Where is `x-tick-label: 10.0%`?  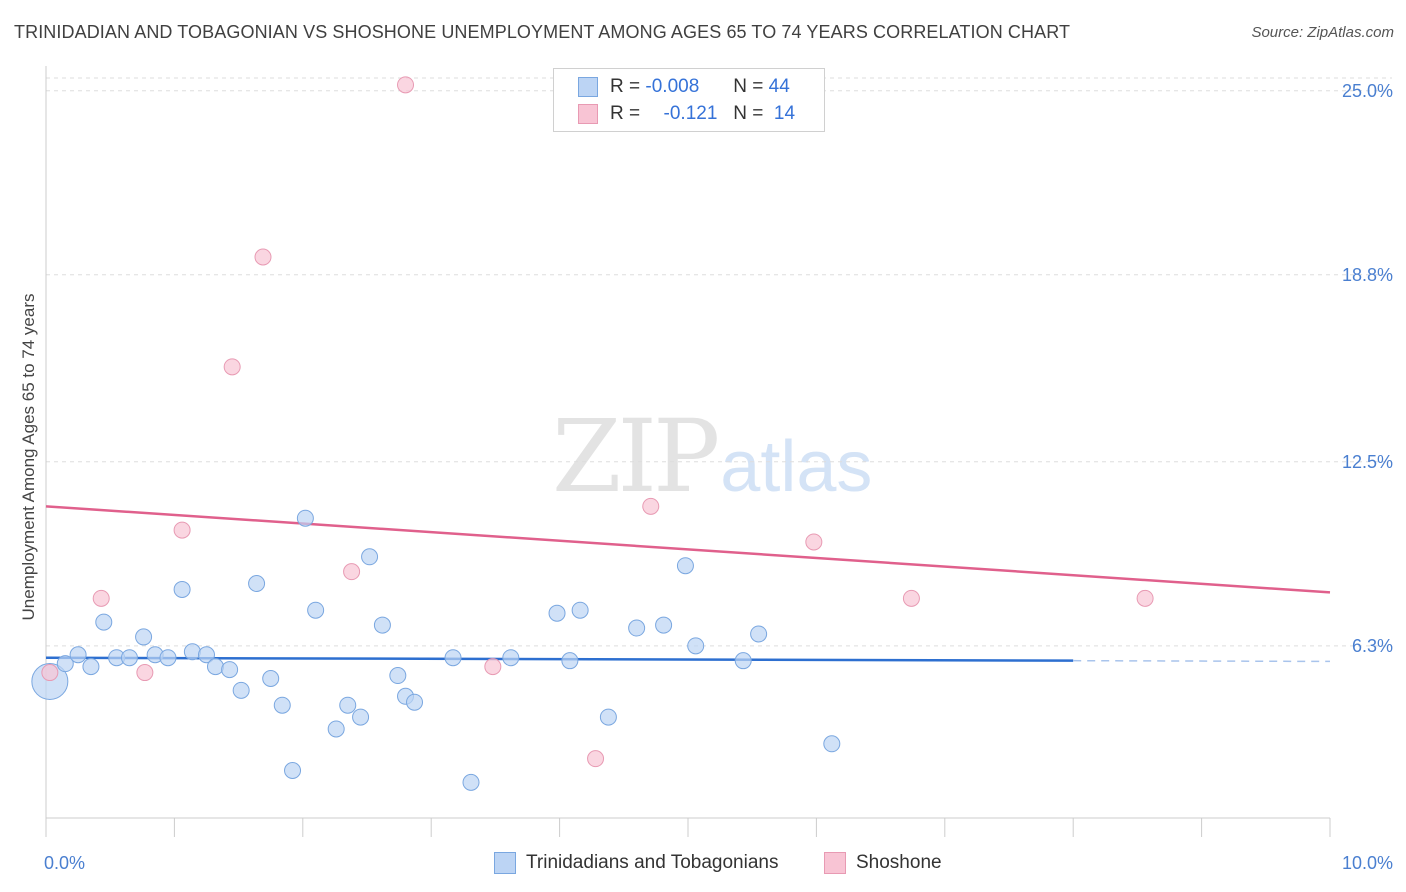
x-tick-label: 10.0% is located at coordinates (1367, 863).